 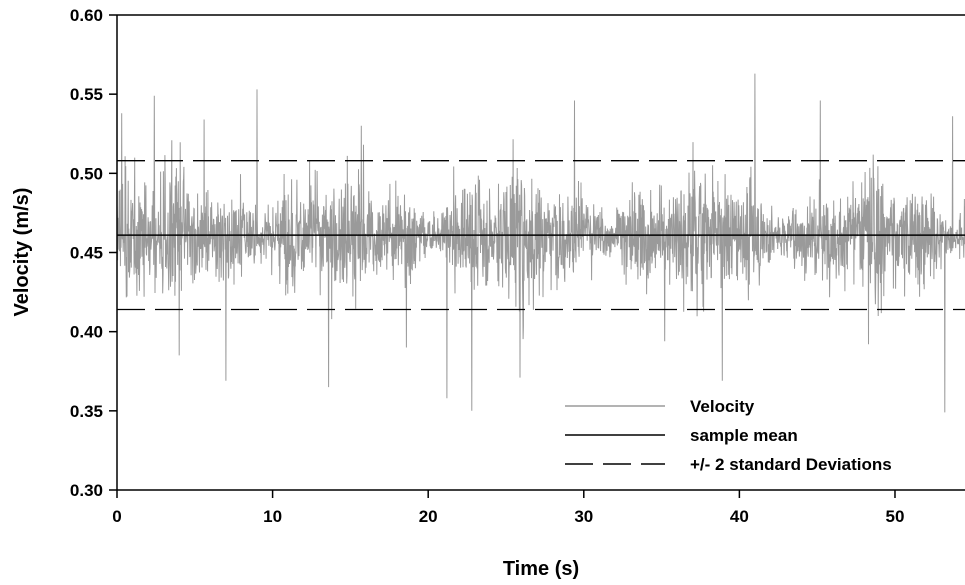 I want to click on x-tick-label: 20, so click(x=428, y=516).